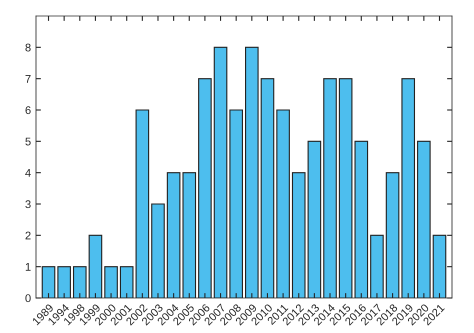  Describe the element at coordinates (28, 173) in the screenshot. I see `y-tick-label: 4` at that location.